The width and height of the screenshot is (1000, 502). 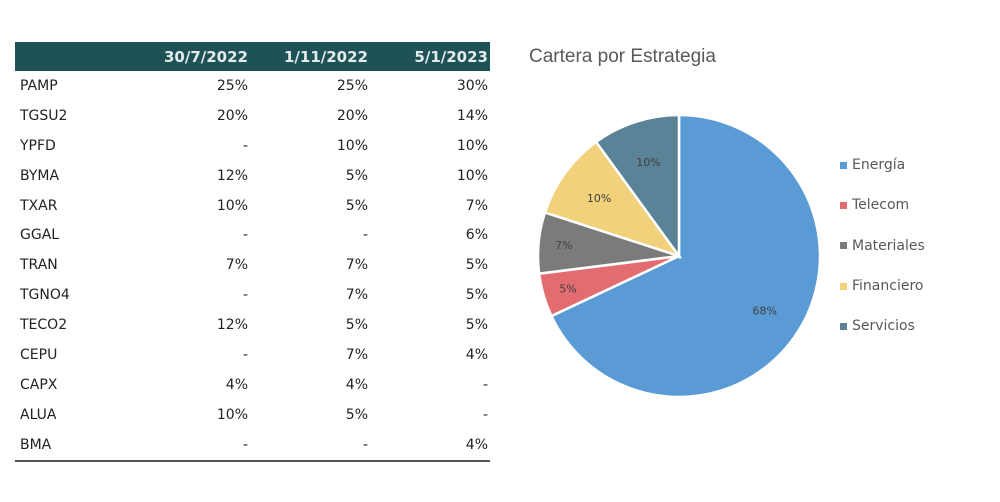 I want to click on legend-item: Telecom, so click(x=882, y=205).